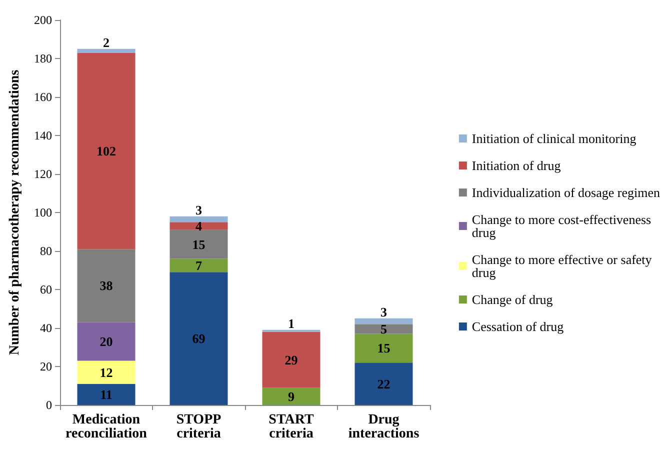  I want to click on y-tick-label: 140, so click(43, 135).